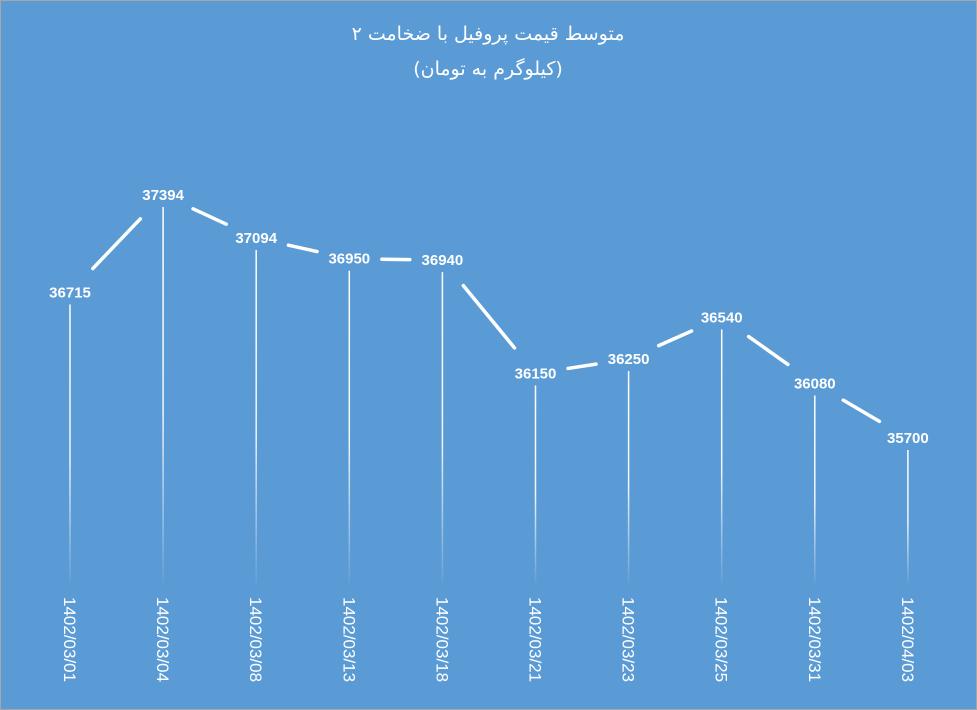 The height and width of the screenshot is (710, 977). I want to click on x-tick-label: 1402/04/03, so click(907, 639).